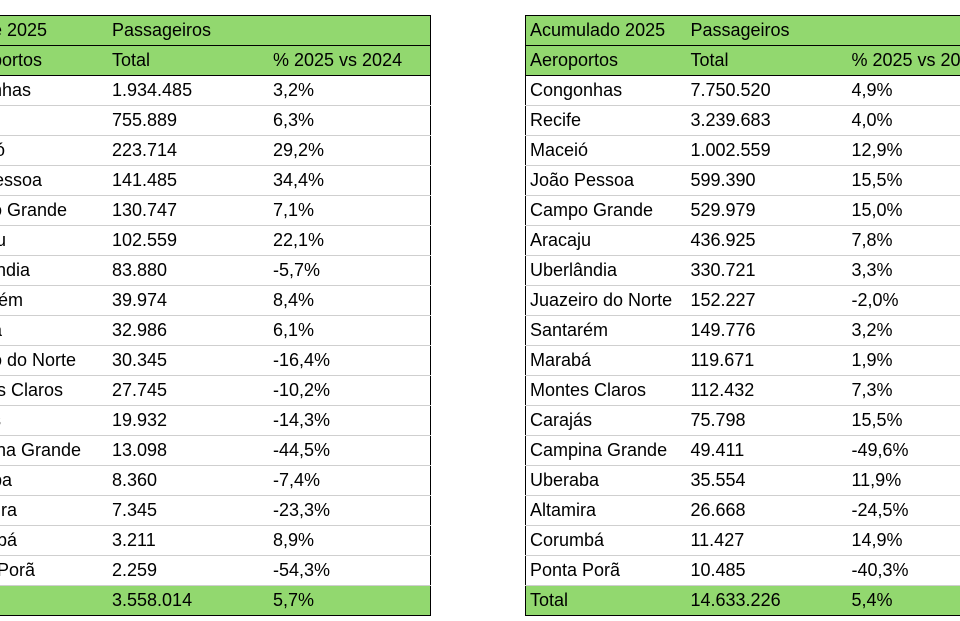 This screenshot has width=960, height=621. What do you see at coordinates (742, 330) in the screenshot?
I see `table-row: Santarém 149.776 3,2%` at bounding box center [742, 330].